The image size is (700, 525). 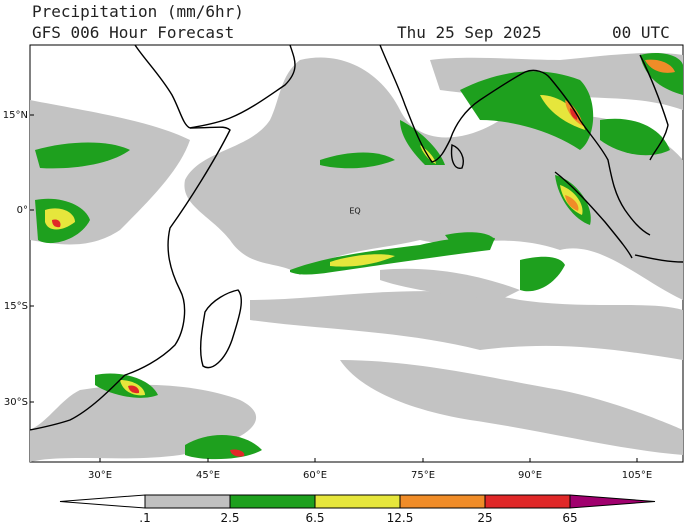 I want to click on lat-label: 15°N, so click(x=15, y=115).